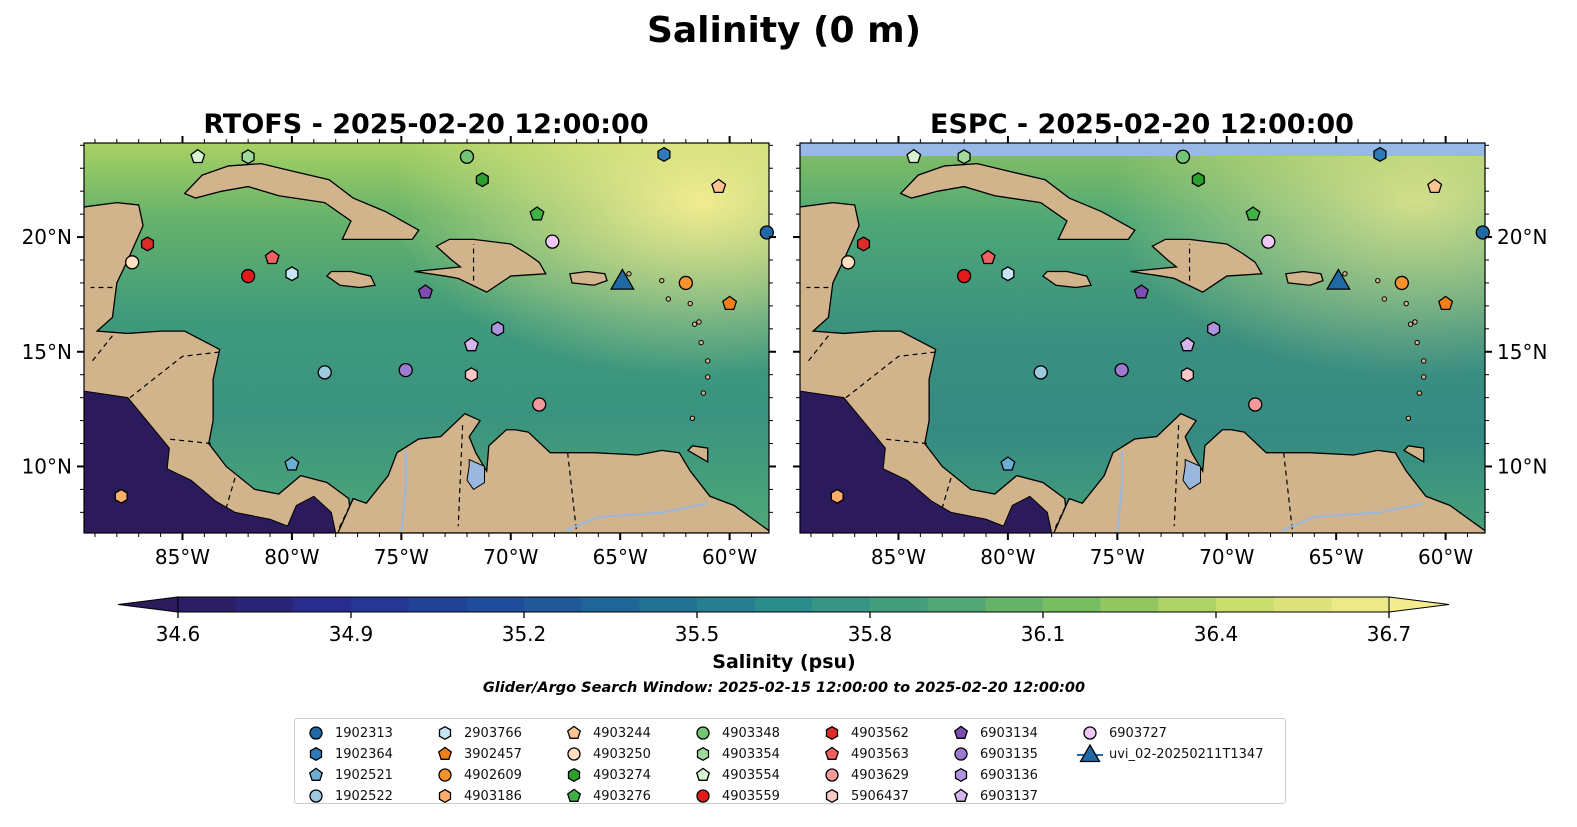 This screenshot has width=1577, height=827. I want to click on no-data-band, so click(1142, 149).